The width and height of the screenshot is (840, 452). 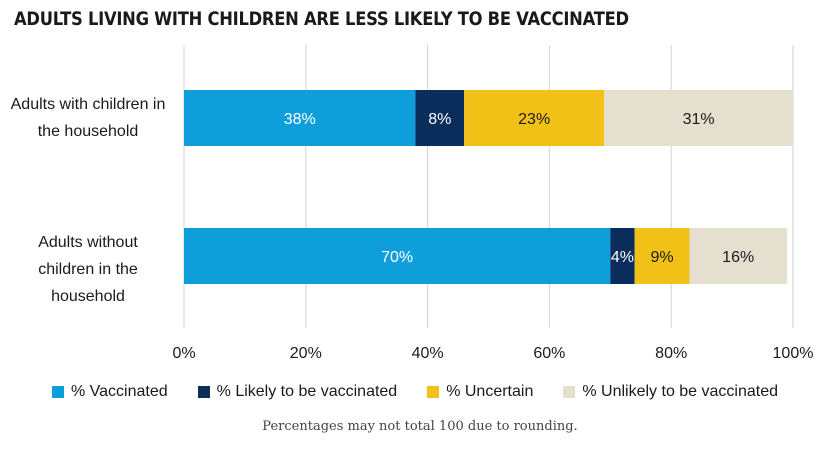 What do you see at coordinates (88, 118) in the screenshot?
I see `category-label: Adults with children in the household` at bounding box center [88, 118].